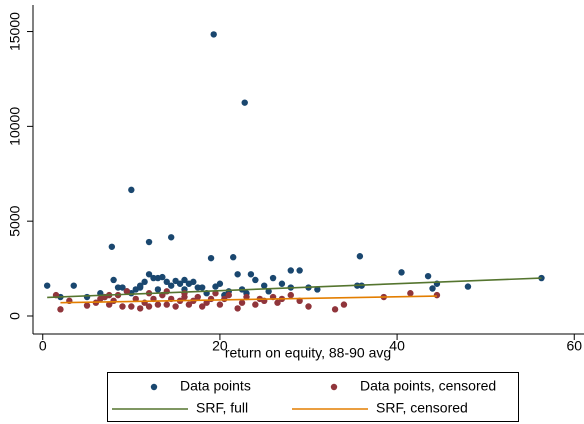 The image size is (584, 424). What do you see at coordinates (15, 31) in the screenshot?
I see `y-tick-label: 15000` at bounding box center [15, 31].